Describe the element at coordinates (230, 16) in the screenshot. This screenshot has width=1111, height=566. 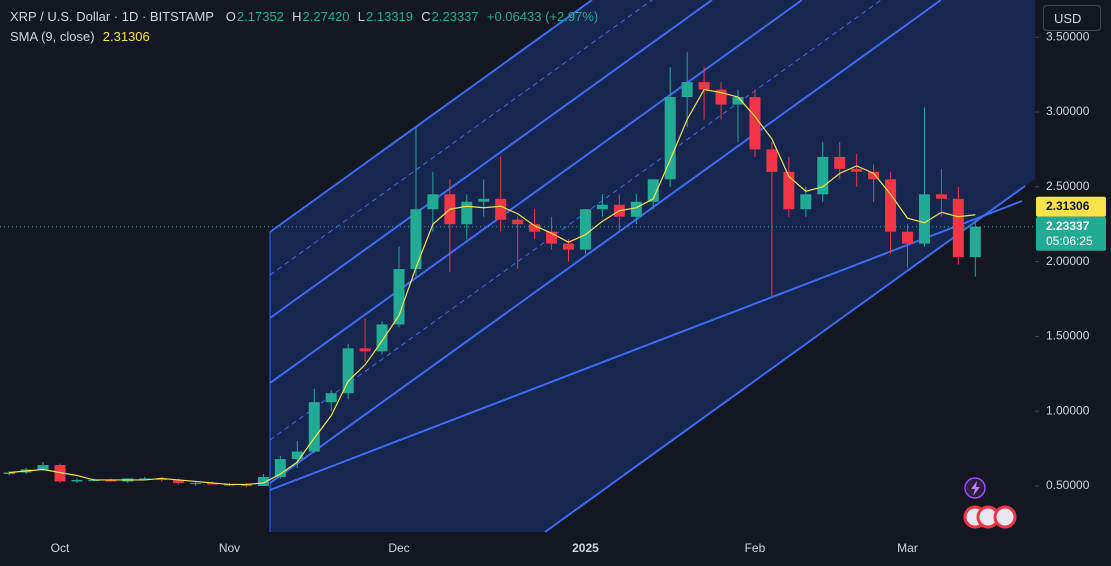
I see `ohlc-label: O` at that location.